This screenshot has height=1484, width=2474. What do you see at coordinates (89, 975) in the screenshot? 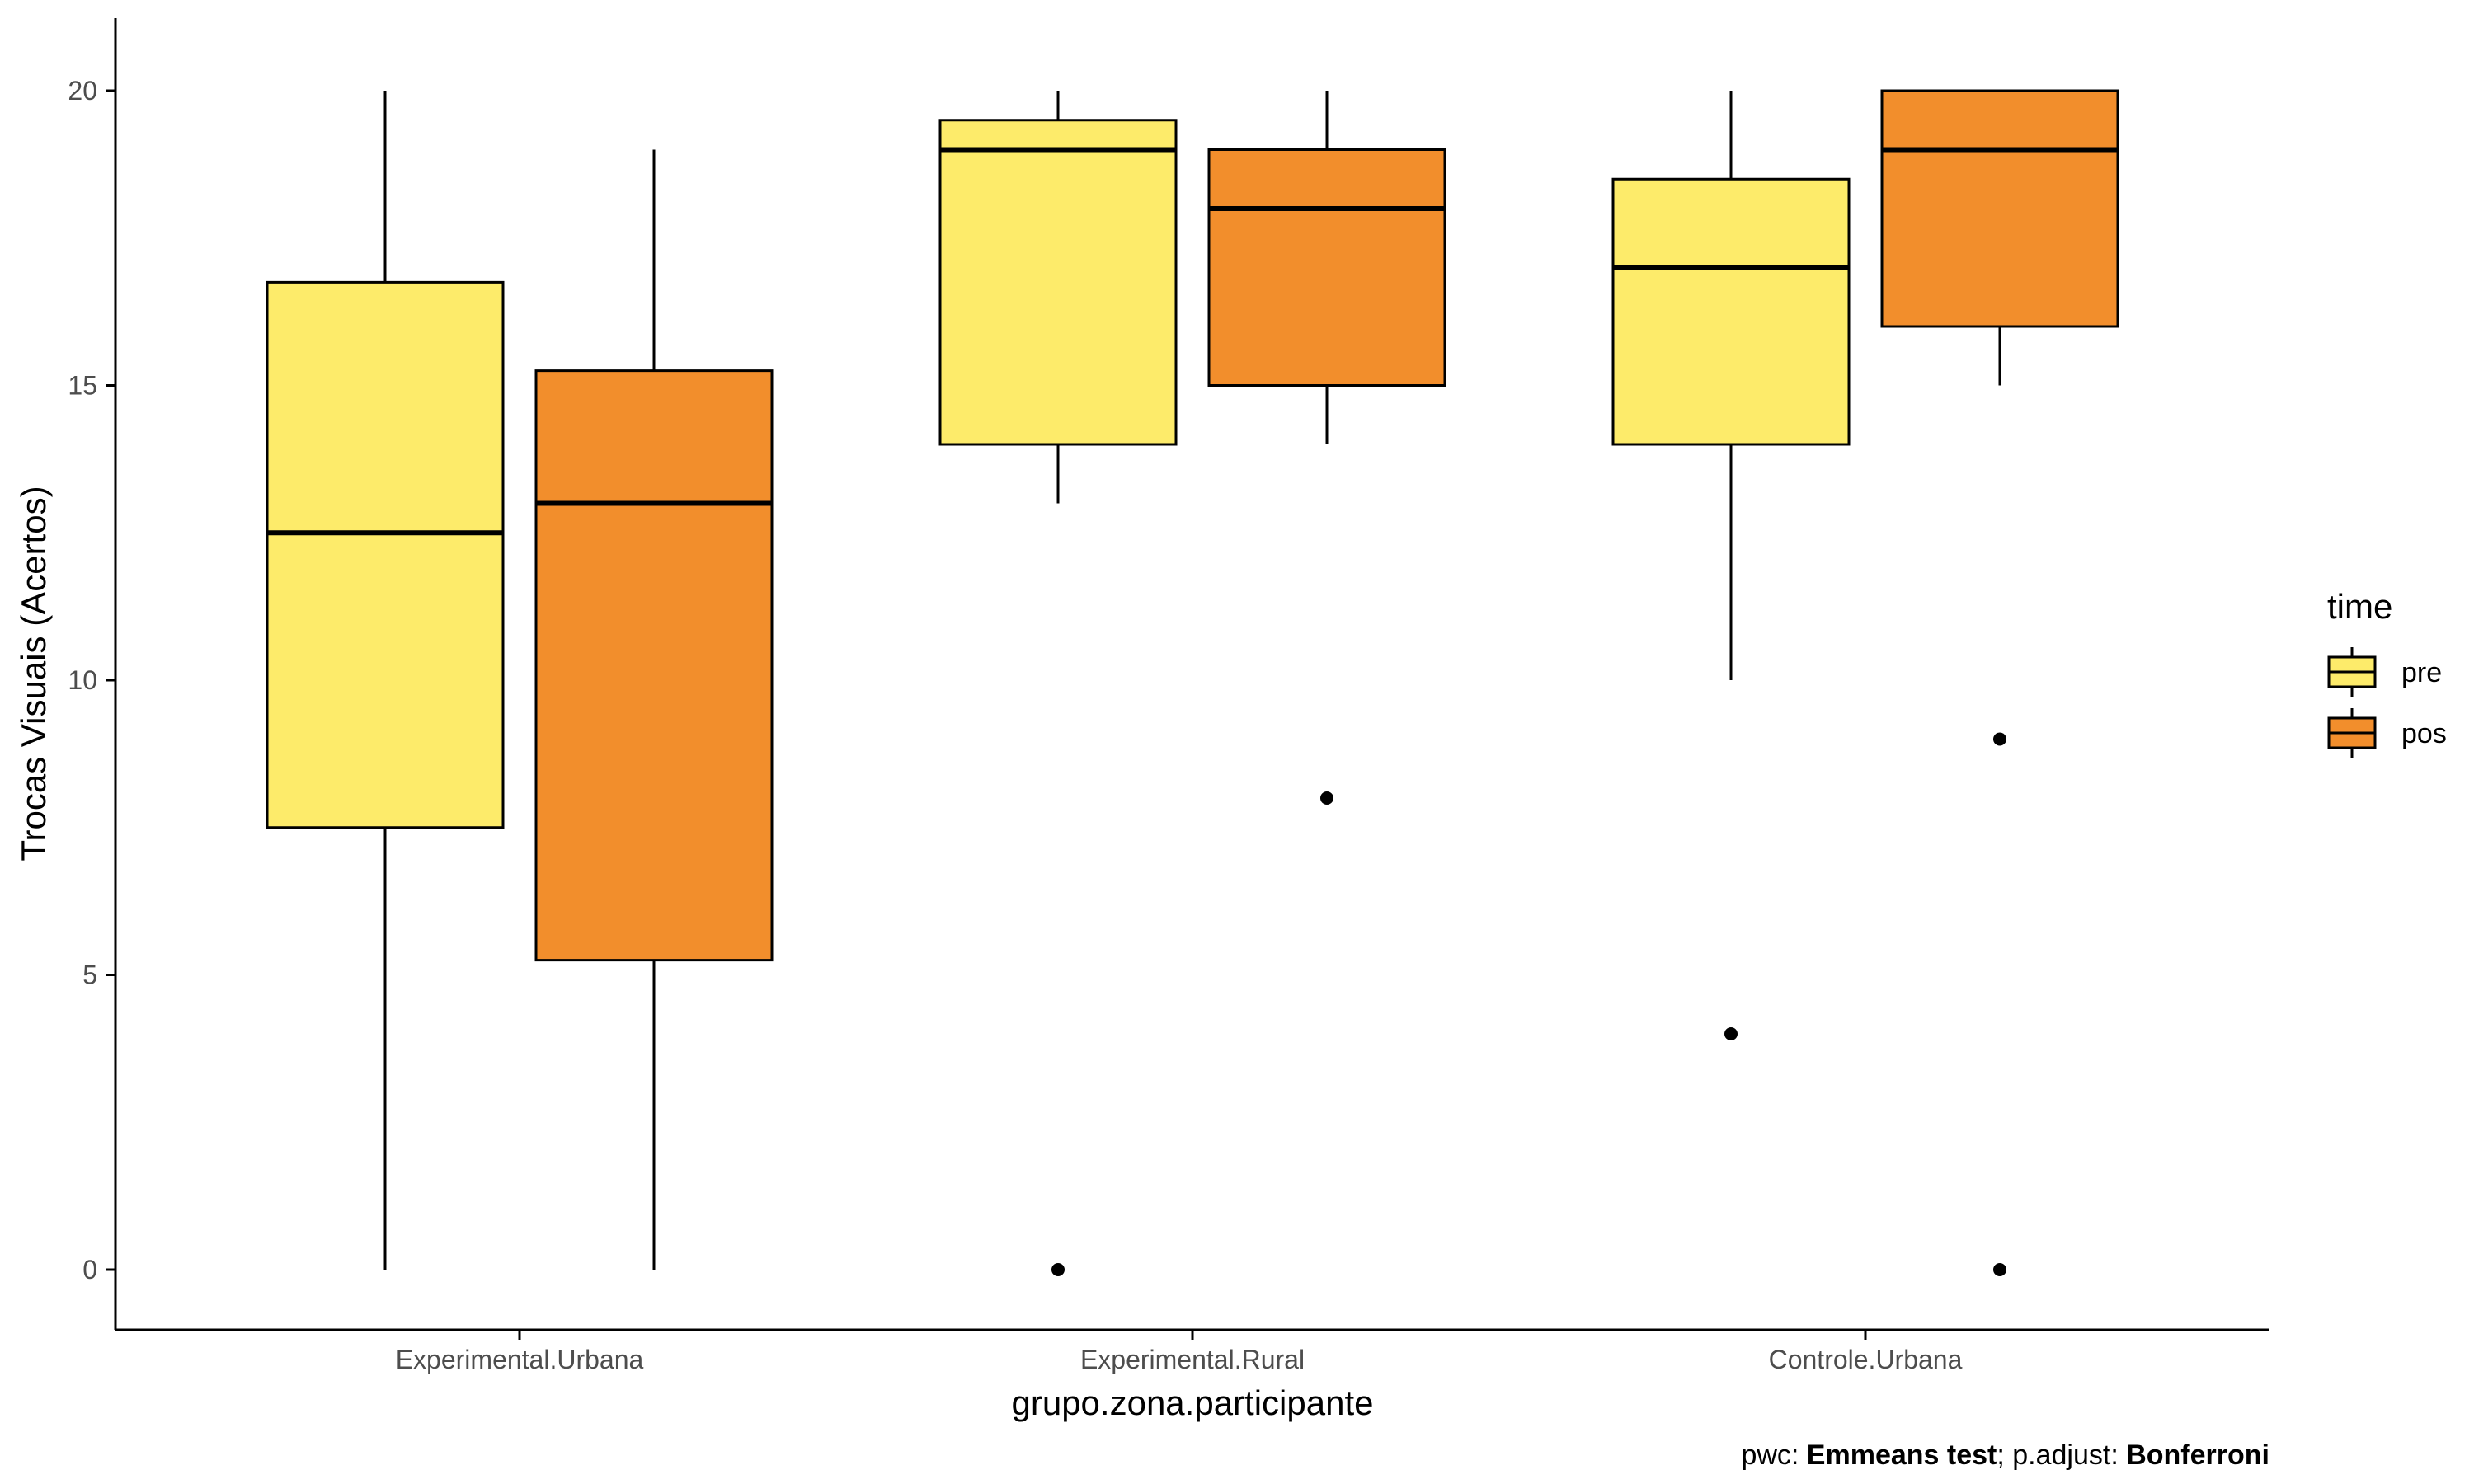
I see `y-tick-label: 5` at bounding box center [89, 975].